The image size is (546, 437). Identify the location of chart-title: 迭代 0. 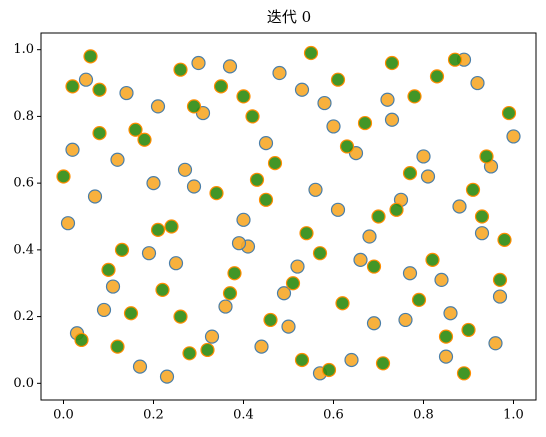
(289, 17).